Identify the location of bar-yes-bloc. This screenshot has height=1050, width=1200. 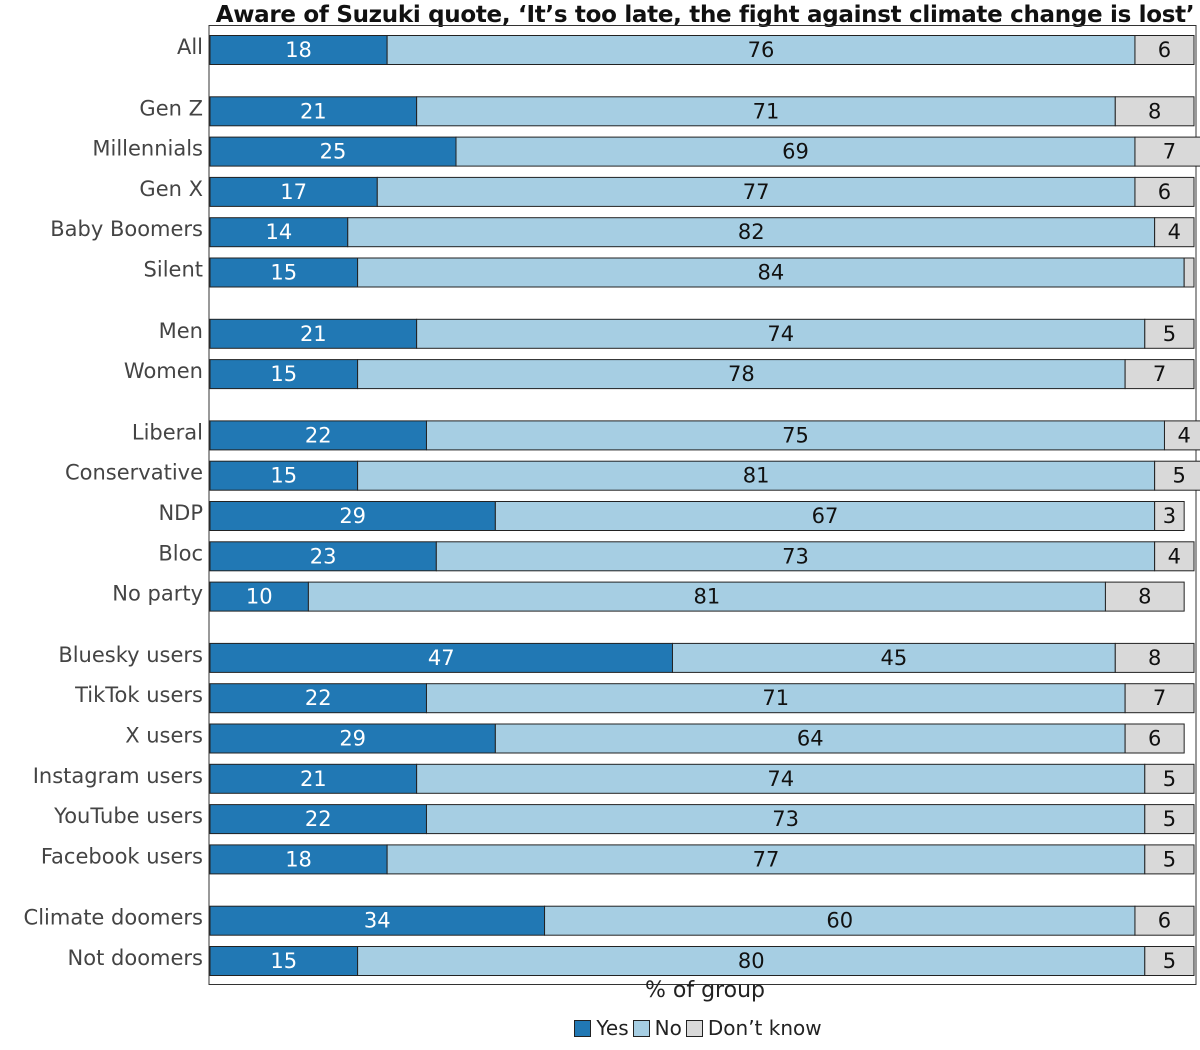
(323, 556).